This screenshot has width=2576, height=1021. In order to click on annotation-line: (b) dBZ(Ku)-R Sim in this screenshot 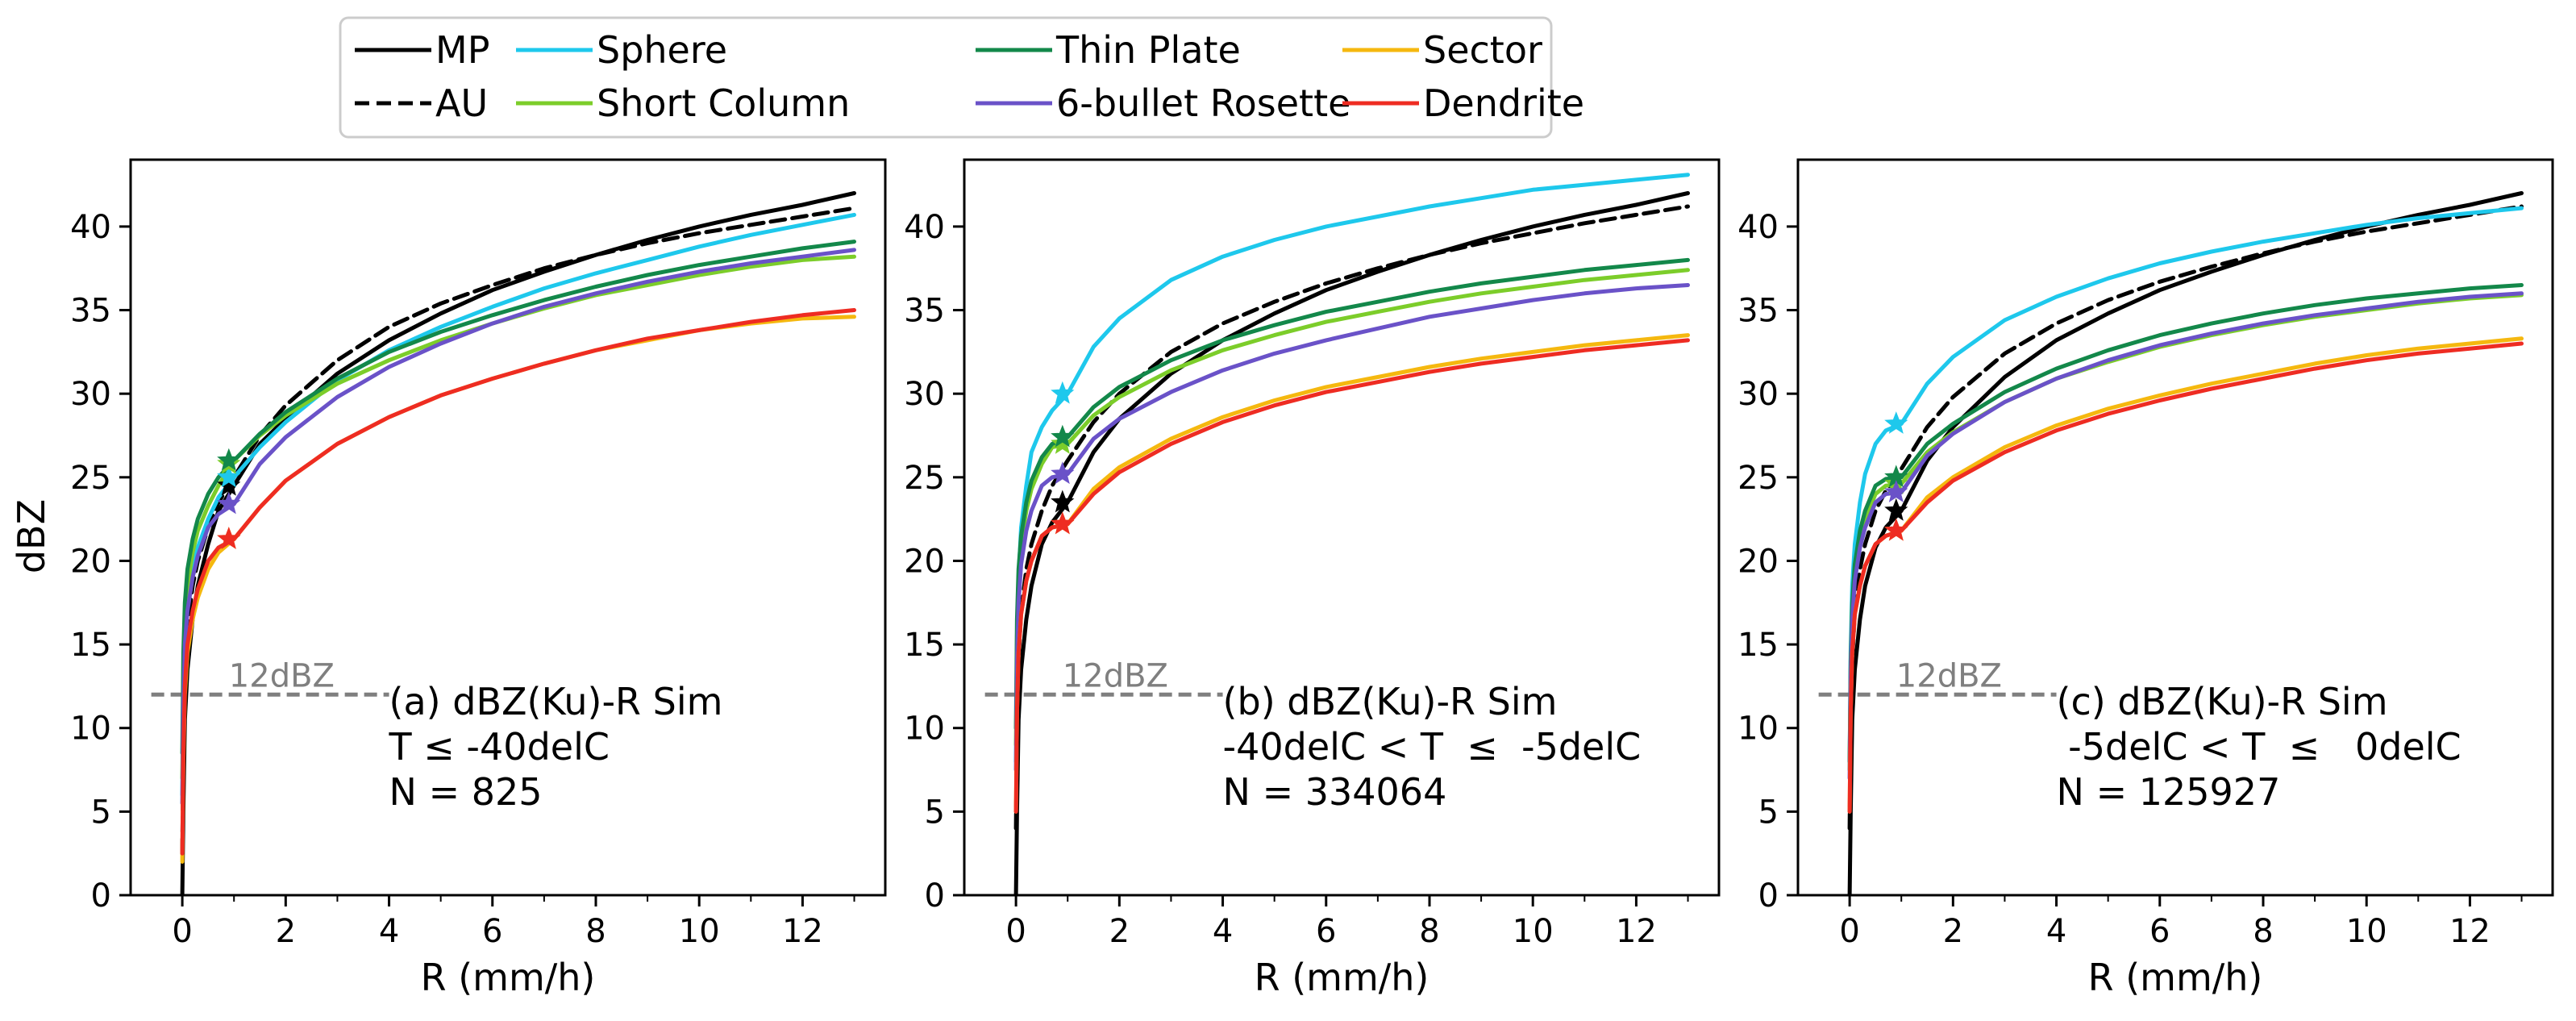, I will do `click(1390, 701)`.